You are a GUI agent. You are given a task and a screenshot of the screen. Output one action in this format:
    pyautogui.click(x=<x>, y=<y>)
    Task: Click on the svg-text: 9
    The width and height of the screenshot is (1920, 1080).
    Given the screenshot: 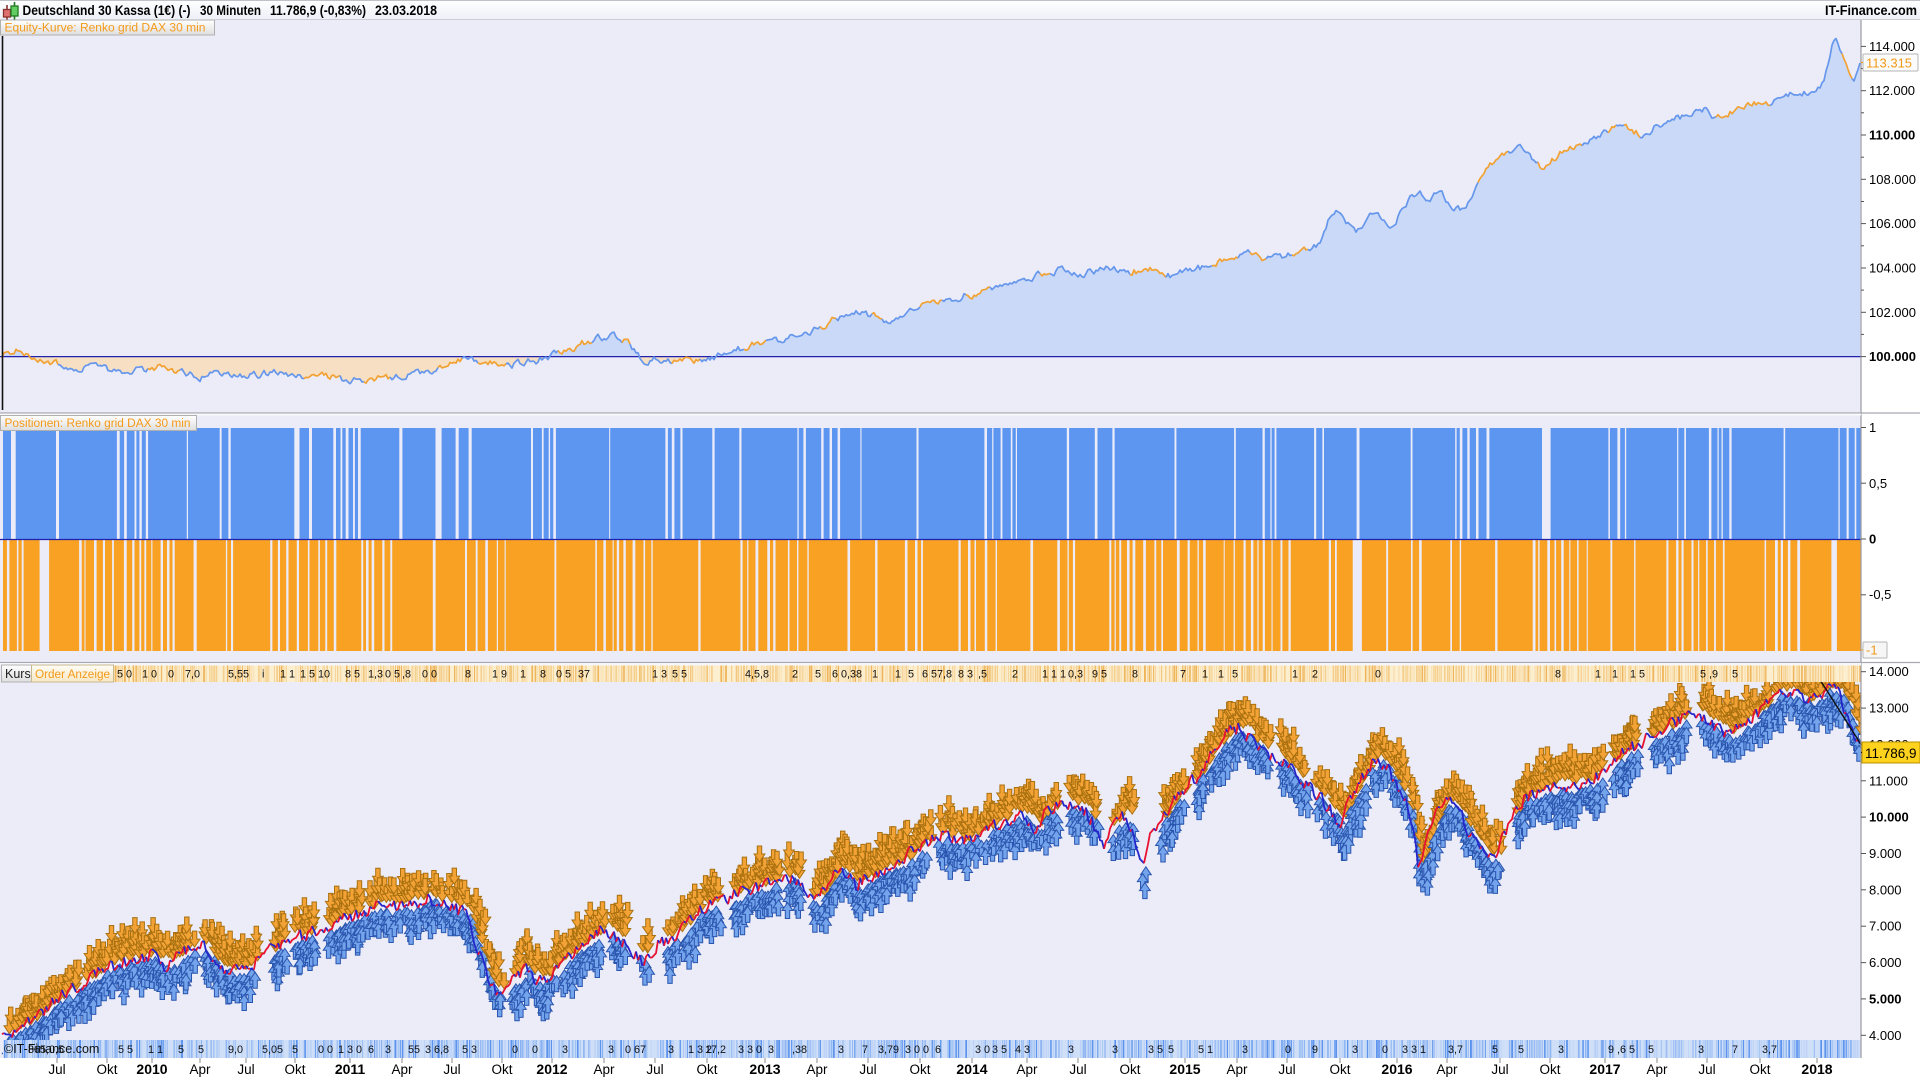 What is the action you would take?
    pyautogui.click(x=1315, y=1050)
    